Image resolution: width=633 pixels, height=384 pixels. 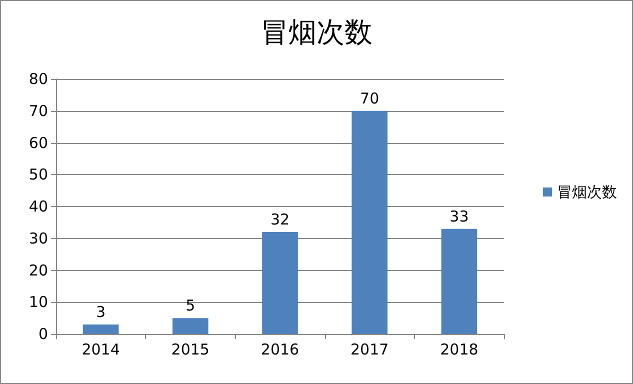 What do you see at coordinates (43, 334) in the screenshot?
I see `y-tick-label: 0` at bounding box center [43, 334].